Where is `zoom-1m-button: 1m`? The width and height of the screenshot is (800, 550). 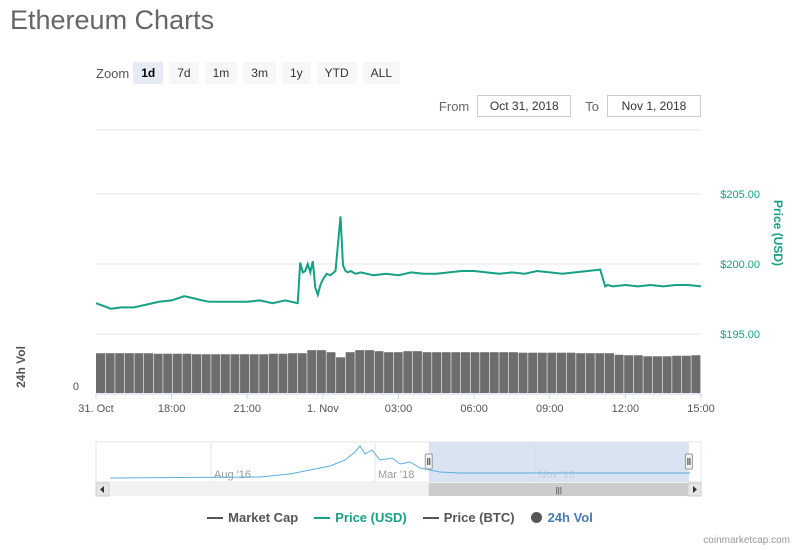 zoom-1m-button: 1m is located at coordinates (221, 73).